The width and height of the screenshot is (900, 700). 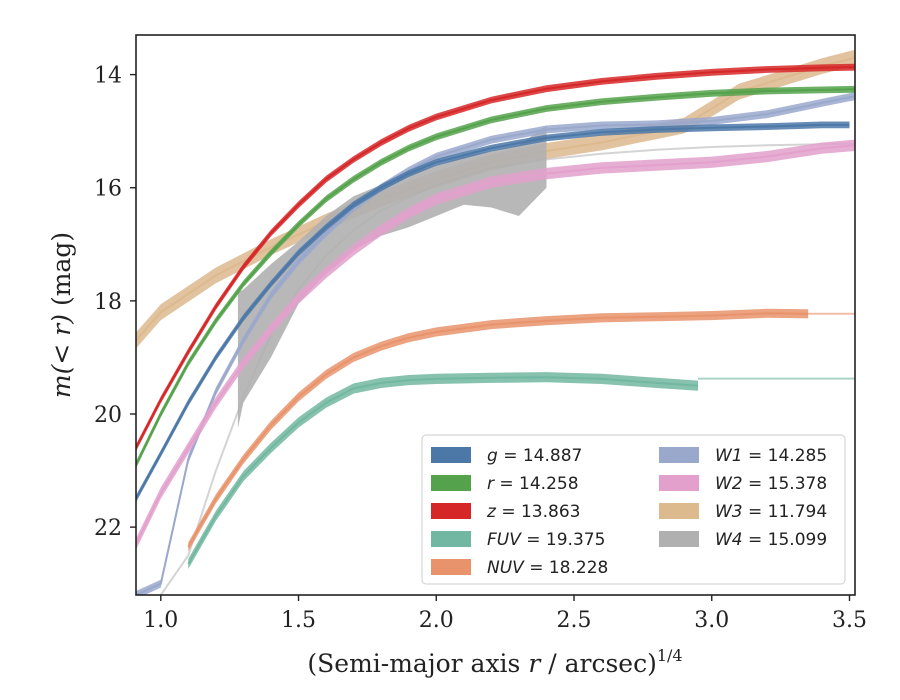 What do you see at coordinates (771, 512) in the screenshot?
I see `legend-label-w3: W3 = 11.794` at bounding box center [771, 512].